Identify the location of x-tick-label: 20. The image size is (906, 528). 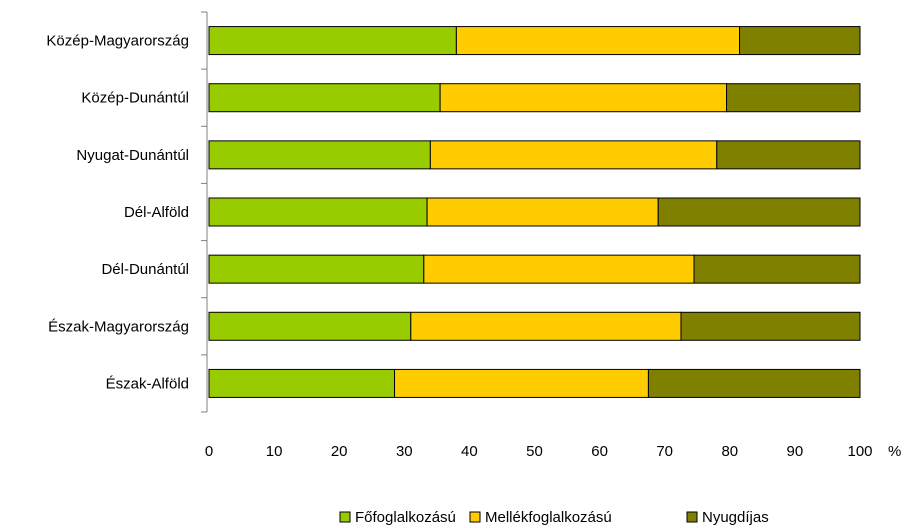
(339, 451).